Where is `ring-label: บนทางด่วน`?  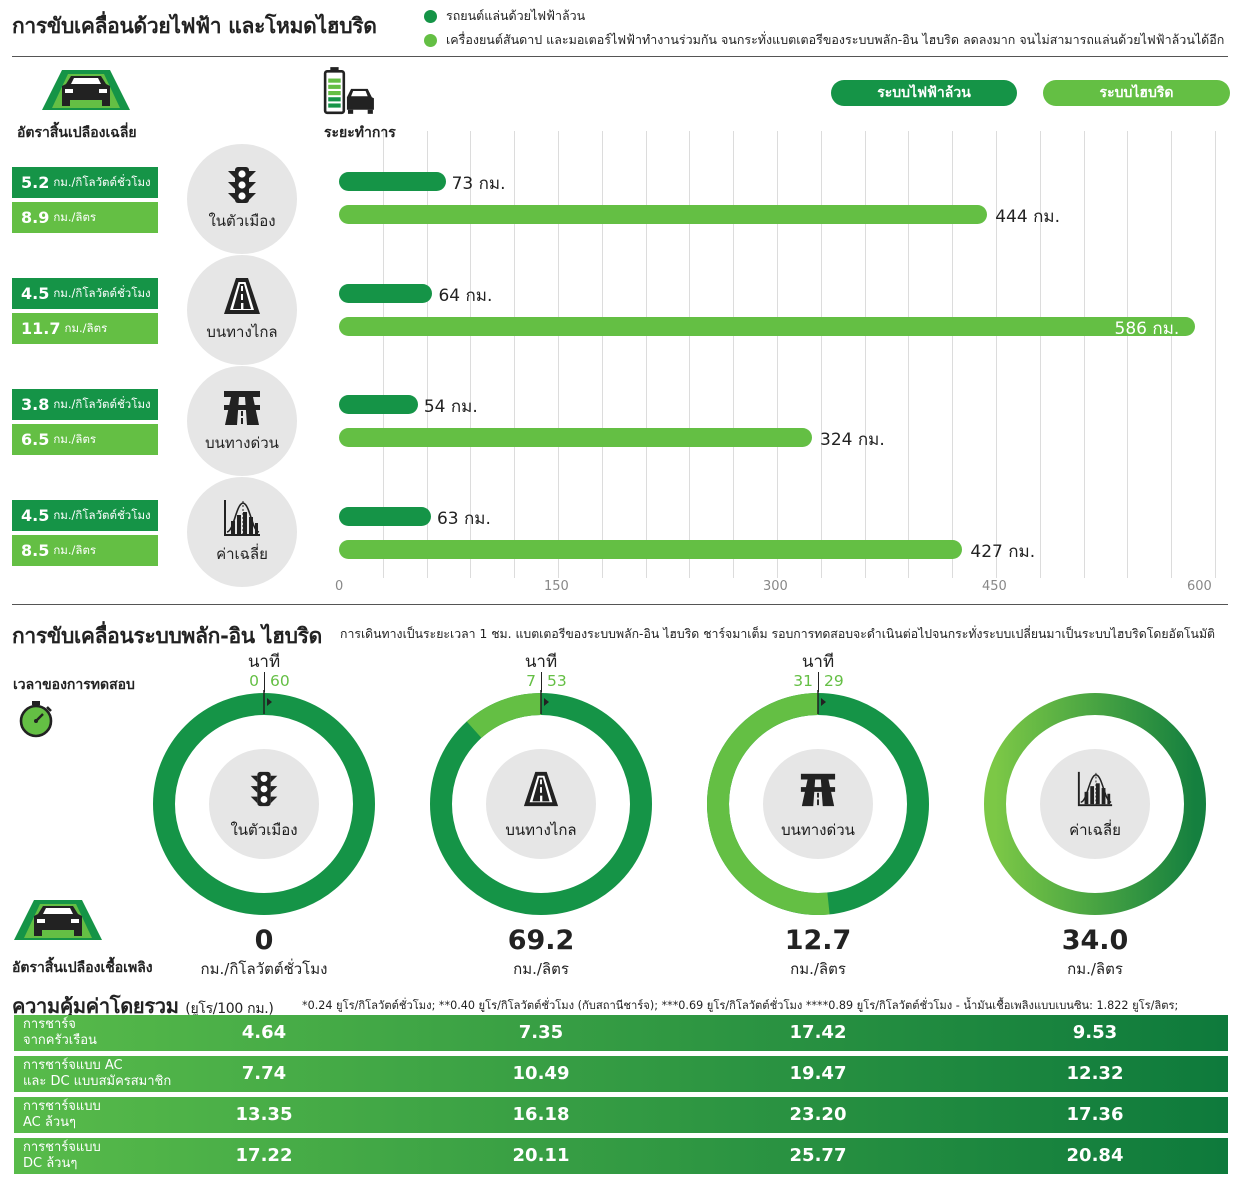
ring-label: บนทางด่วน is located at coordinates (818, 830).